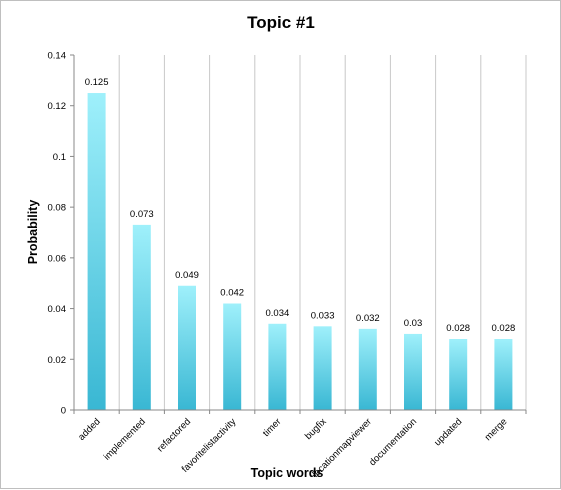  Describe the element at coordinates (57, 56) in the screenshot. I see `y-tick-label: 0.14` at that location.